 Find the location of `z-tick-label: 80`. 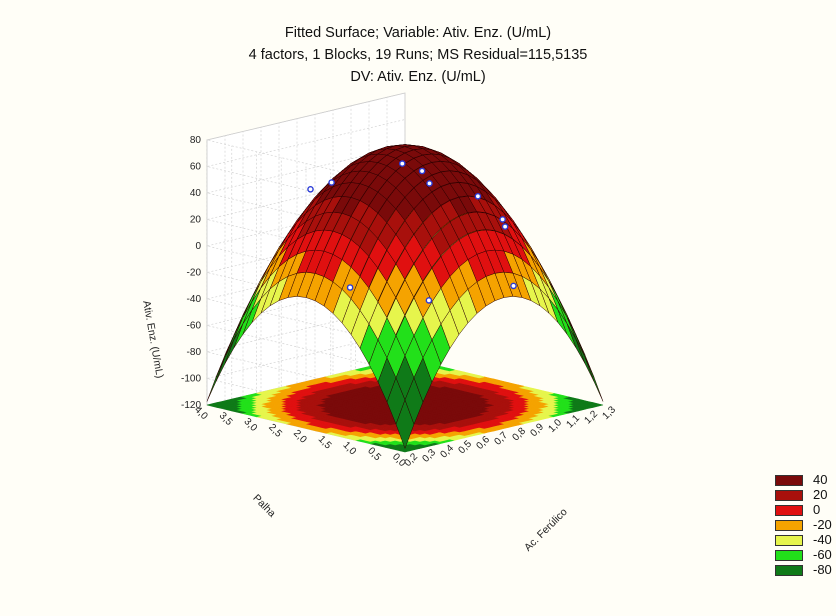

z-tick-label: 80 is located at coordinates (196, 140).